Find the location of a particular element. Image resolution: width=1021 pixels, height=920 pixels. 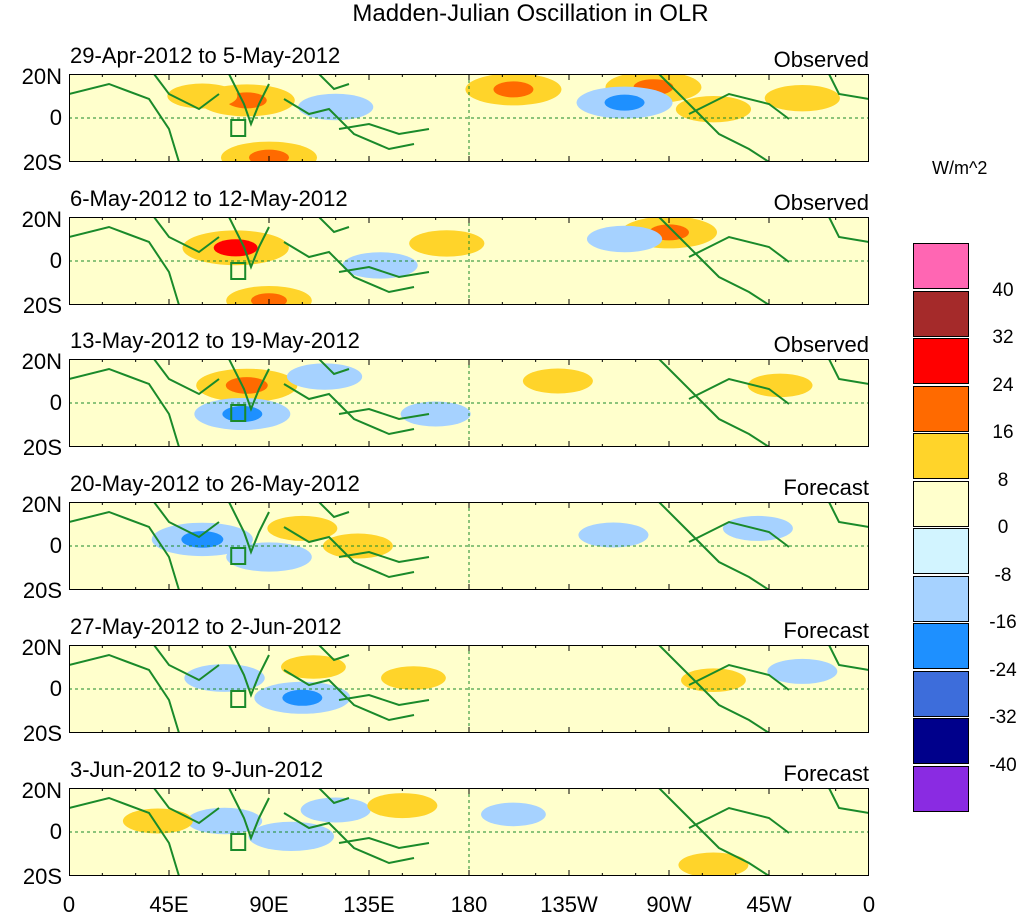

map-panel is located at coordinates (469, 118).